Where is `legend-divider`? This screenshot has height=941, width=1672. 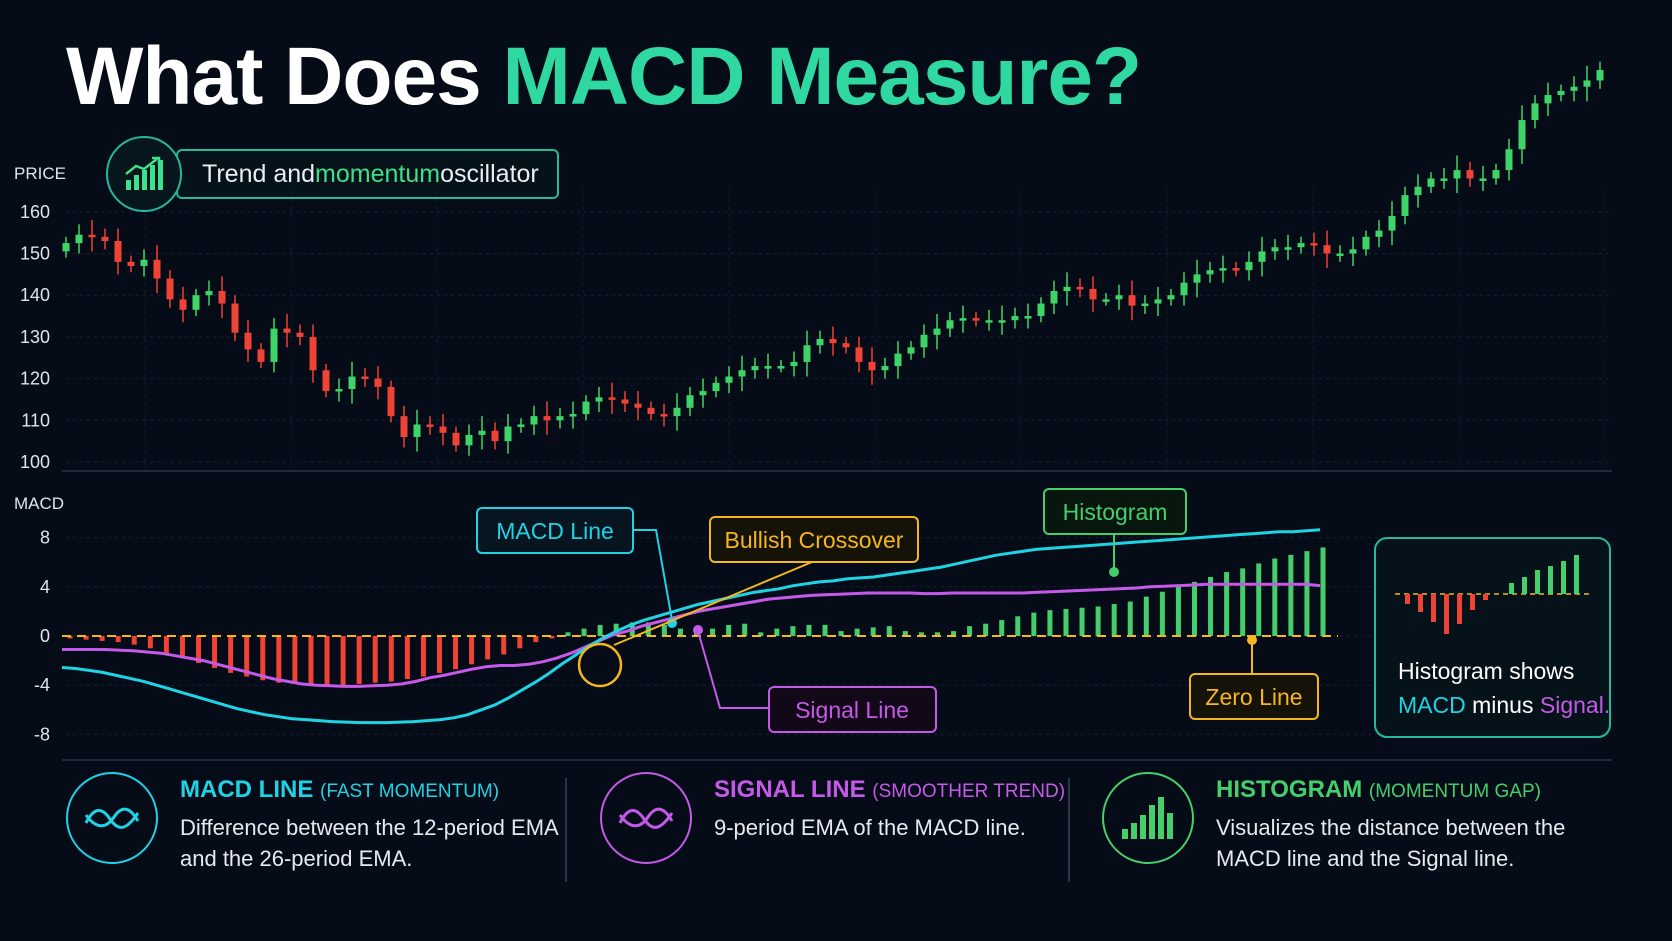
legend-divider is located at coordinates (566, 830).